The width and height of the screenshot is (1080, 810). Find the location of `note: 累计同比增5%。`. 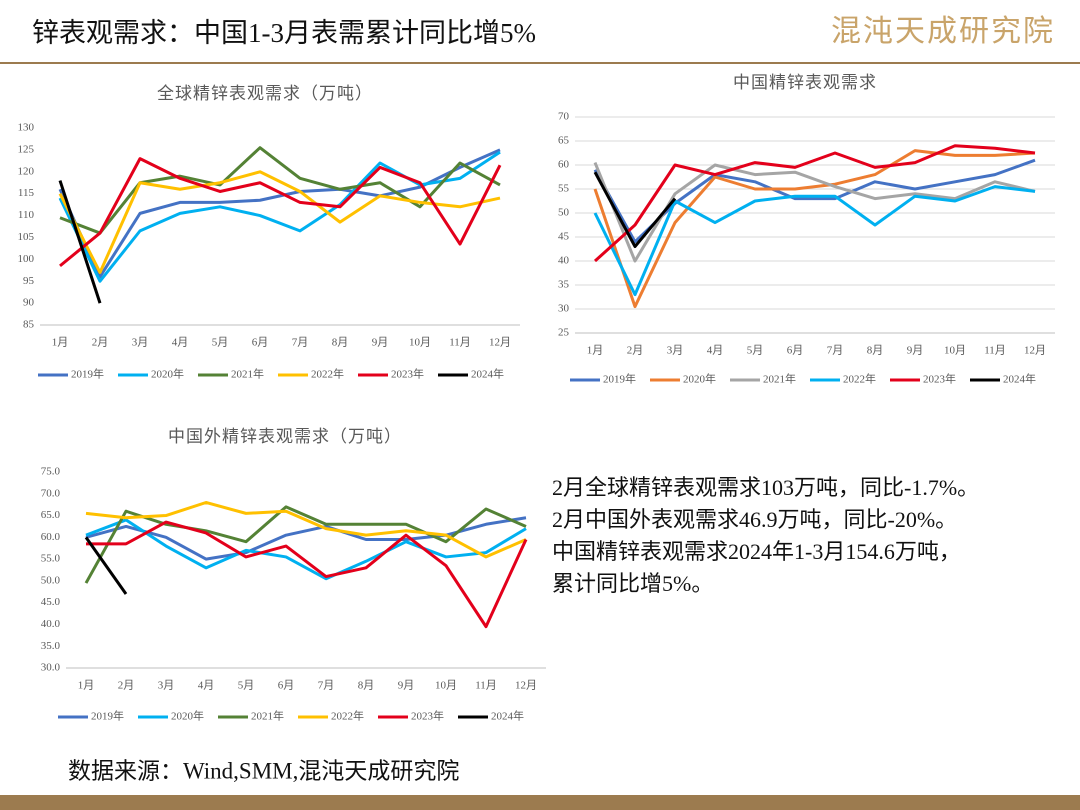

note: 累计同比增5%。 is located at coordinates (632, 583).